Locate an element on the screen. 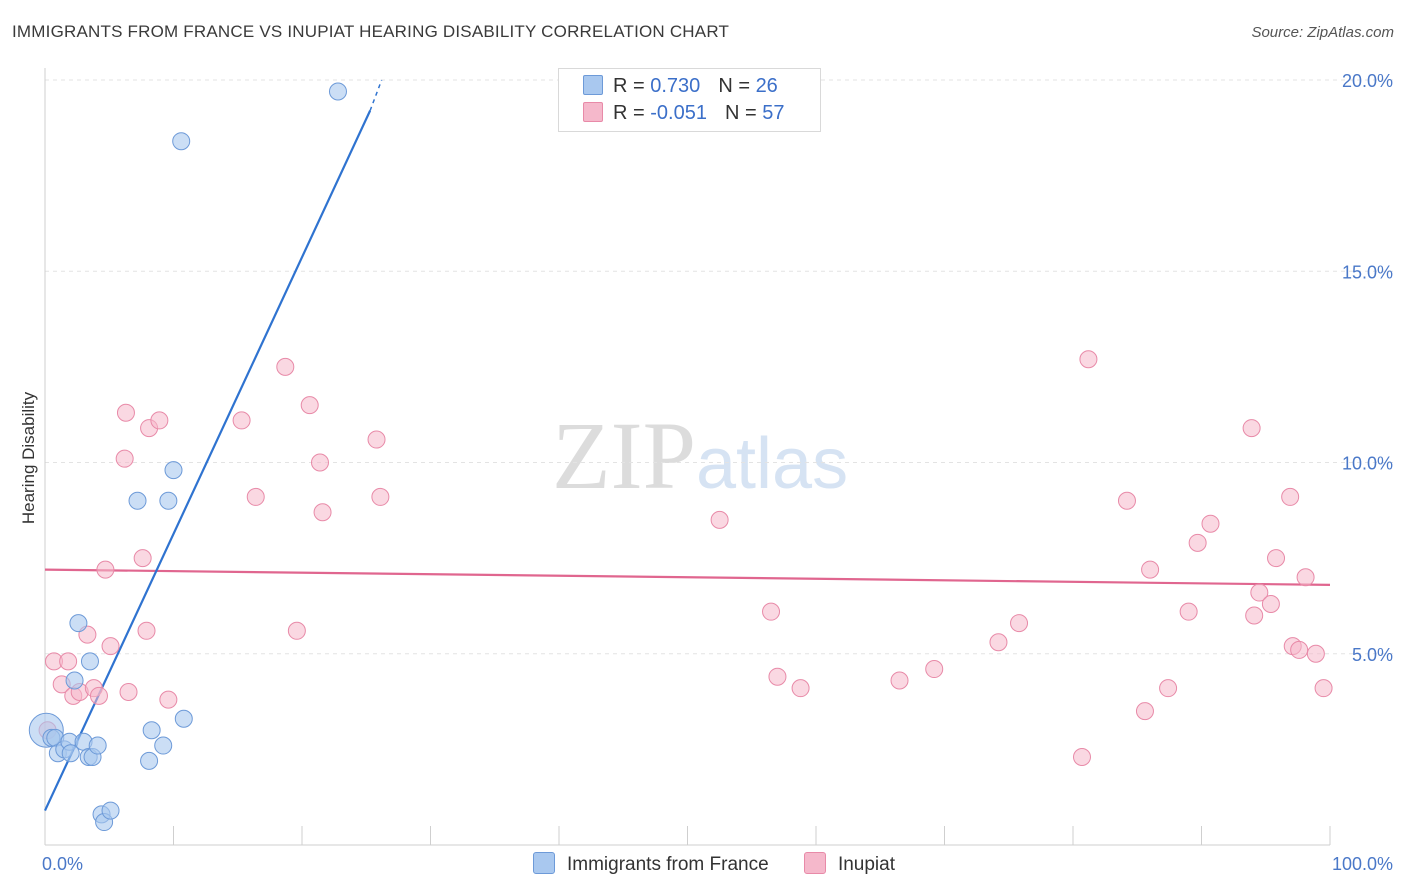 Image resolution: width=1406 pixels, height=892 pixels. watermark: ZIPatlas is located at coordinates (700, 455).